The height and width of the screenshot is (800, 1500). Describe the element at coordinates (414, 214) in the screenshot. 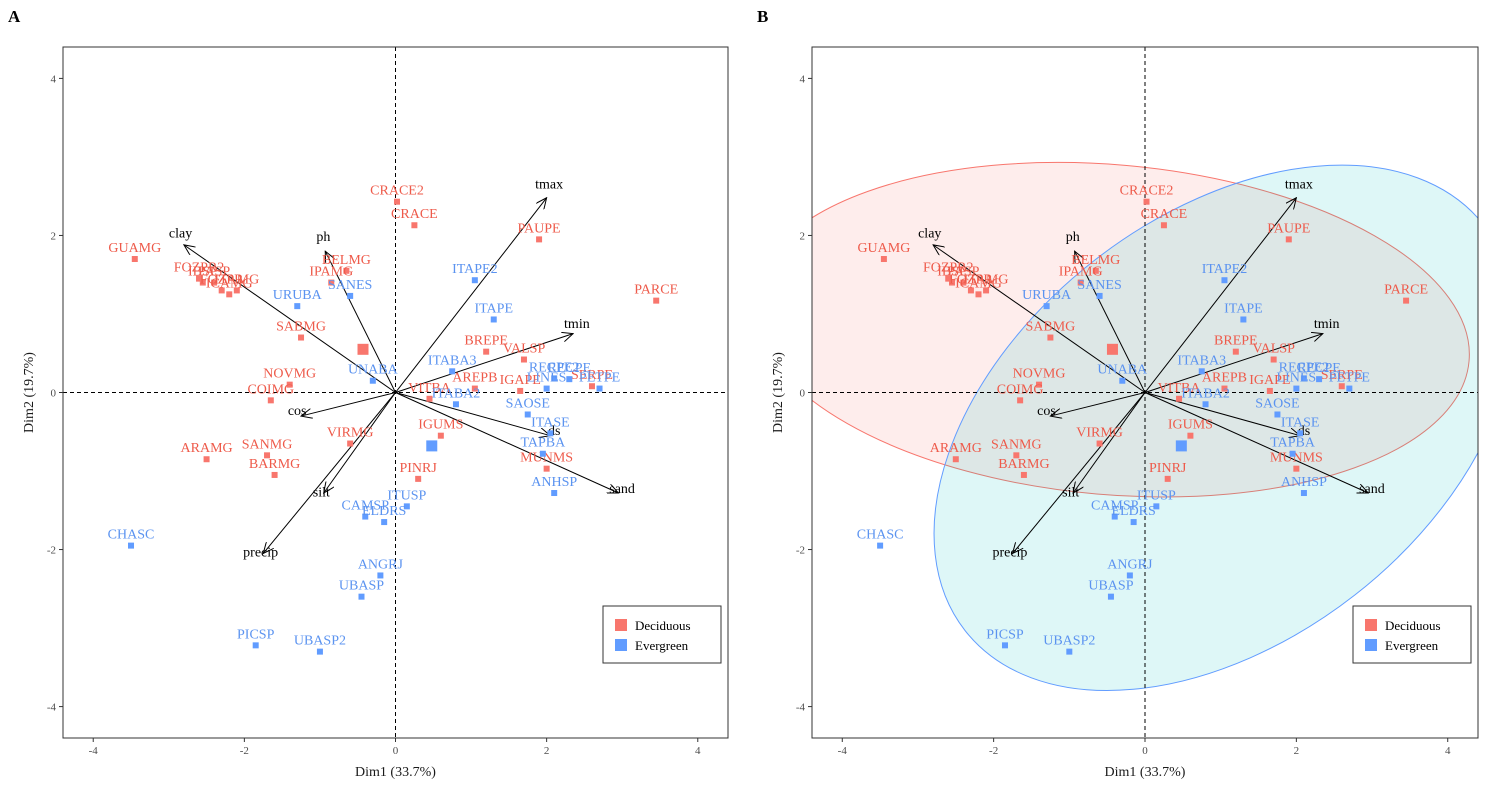

I see `point-label: CRACE` at that location.